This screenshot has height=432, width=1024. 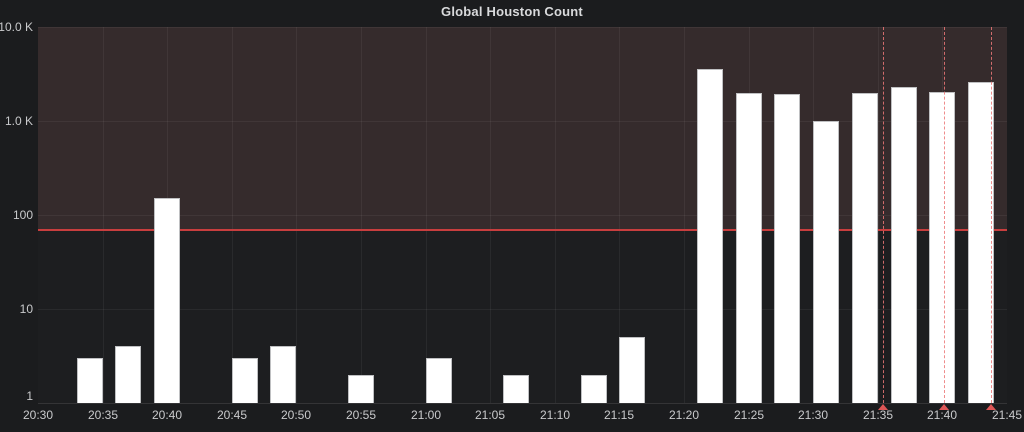 What do you see at coordinates (16, 27) in the screenshot?
I see `y-tick-label: 10.0 K` at bounding box center [16, 27].